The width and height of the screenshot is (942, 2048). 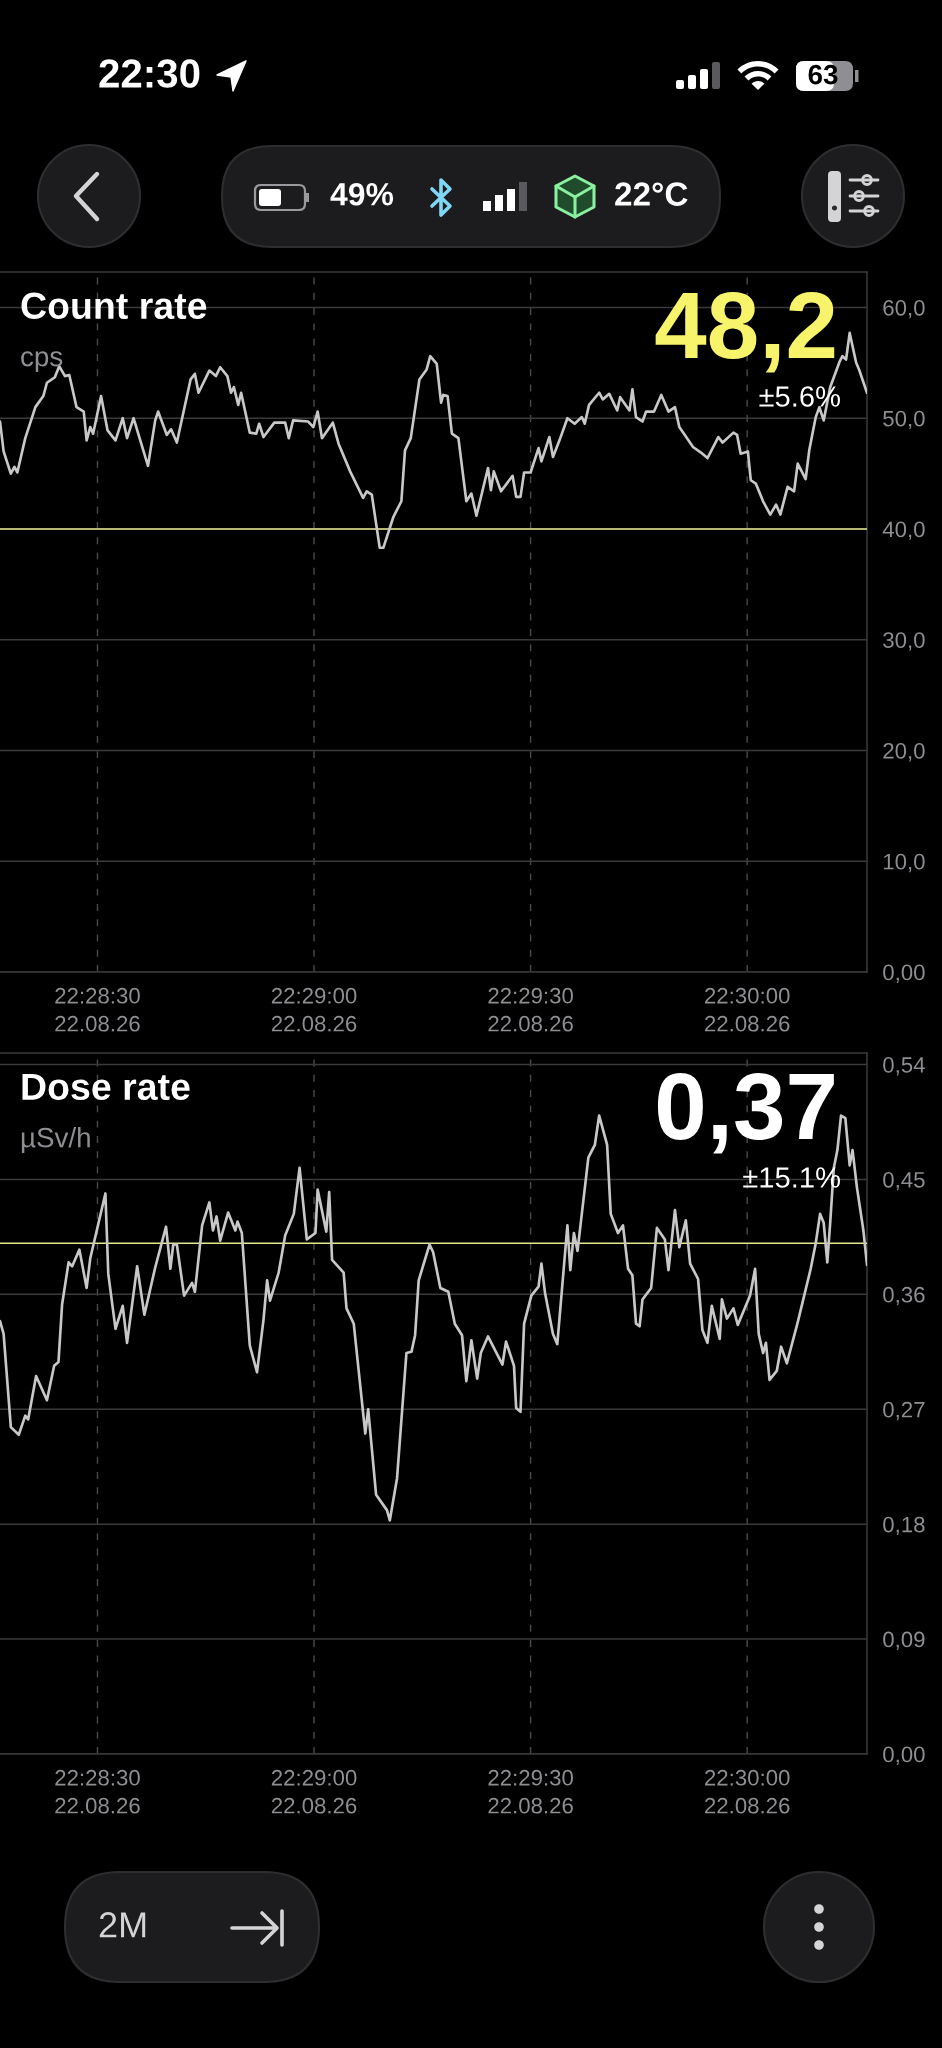 What do you see at coordinates (904, 1296) in the screenshot?
I see `y-tick-label: 0,36` at bounding box center [904, 1296].